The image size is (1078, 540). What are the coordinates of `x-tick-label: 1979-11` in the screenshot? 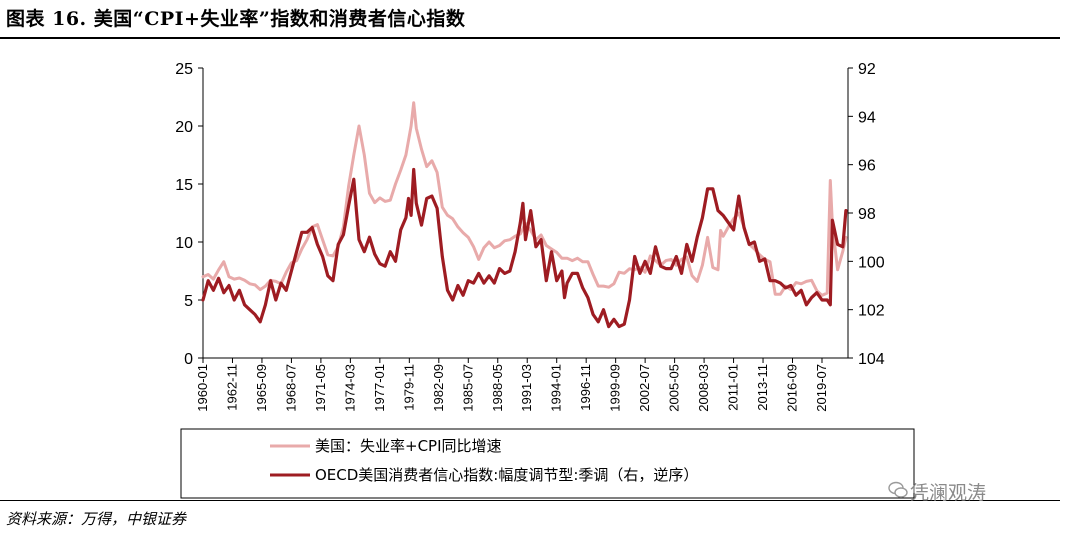 It's located at (408, 387).